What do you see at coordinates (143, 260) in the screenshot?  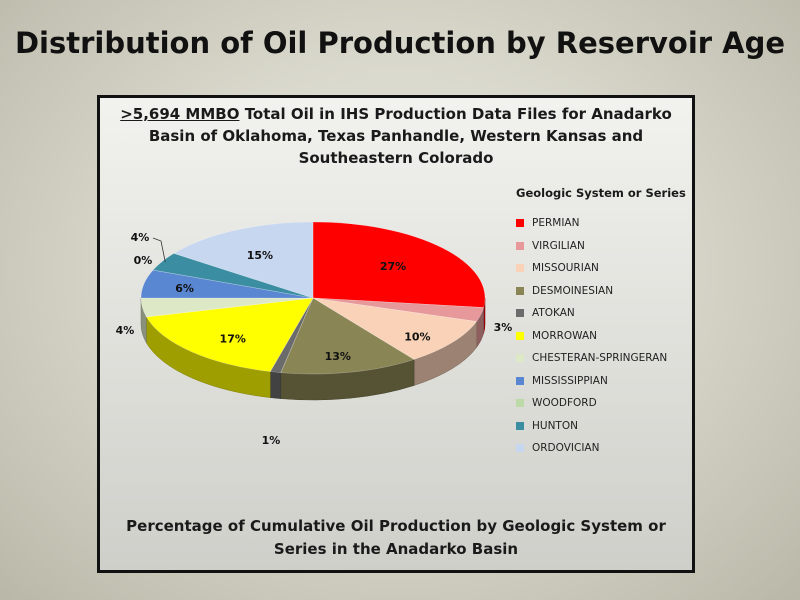 I see `data-label-woodford: 0%` at bounding box center [143, 260].